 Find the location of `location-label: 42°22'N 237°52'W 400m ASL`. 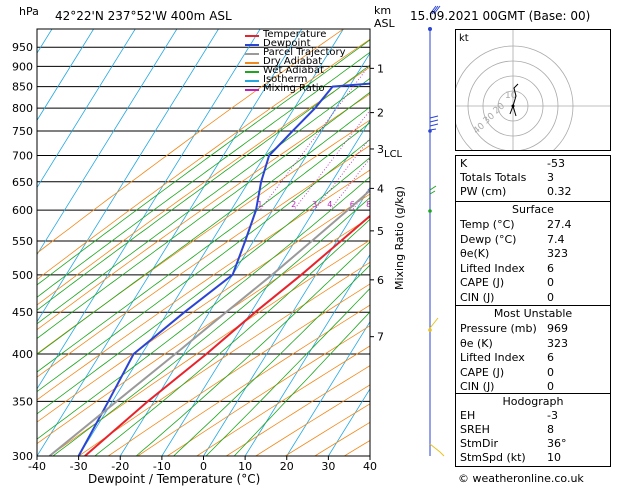

location-label: 42°22'N 237°52'W 400m ASL is located at coordinates (143, 16).